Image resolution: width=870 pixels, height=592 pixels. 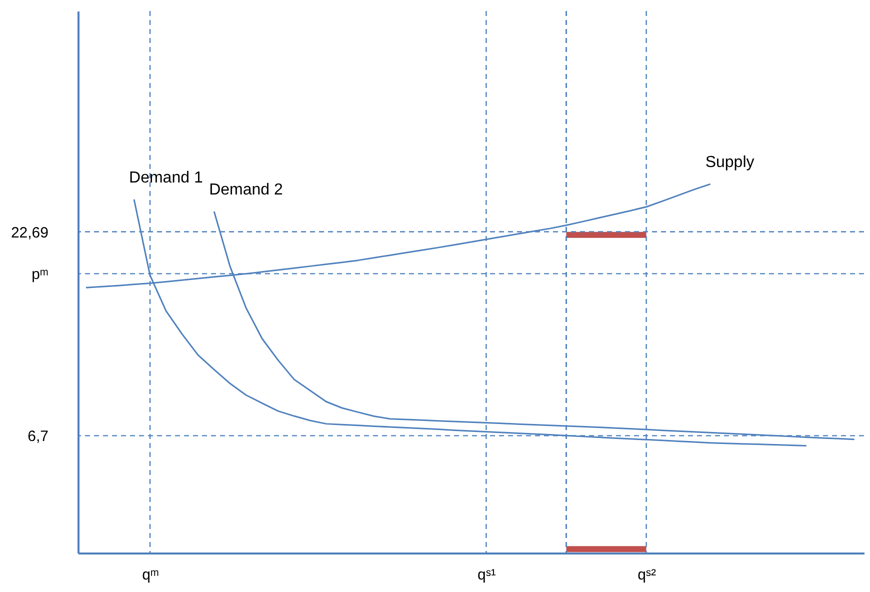 What do you see at coordinates (38, 437) in the screenshot?
I see `y-tick-label: 6,7` at bounding box center [38, 437].